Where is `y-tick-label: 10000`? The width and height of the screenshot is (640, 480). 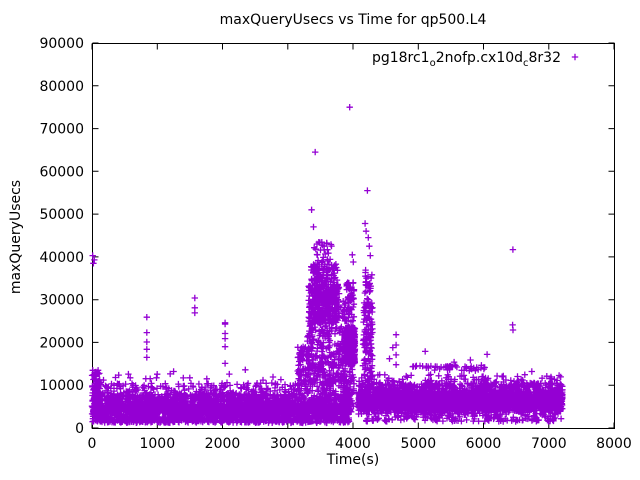 y-tick-label: 10000 is located at coordinates (61, 386).